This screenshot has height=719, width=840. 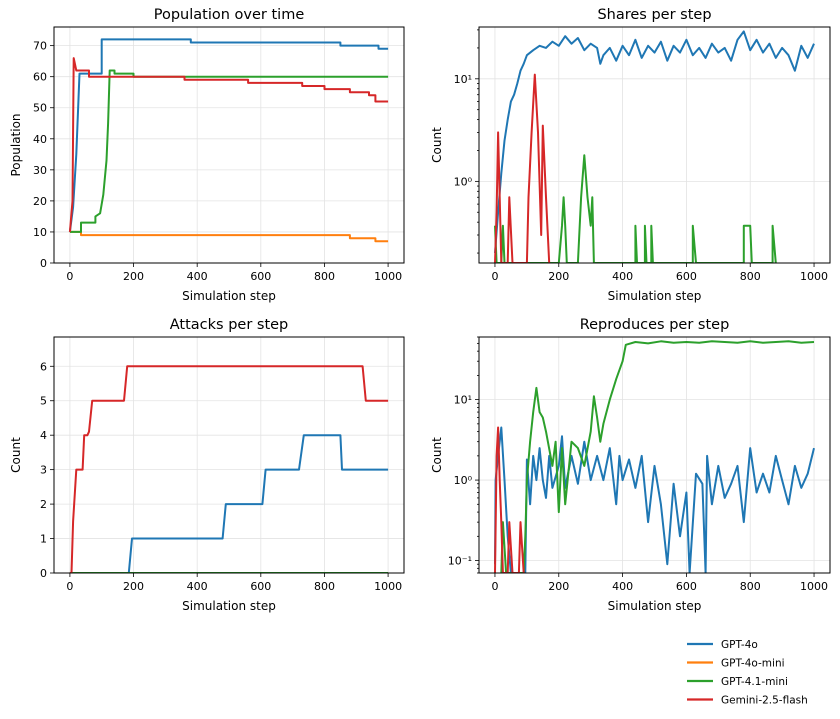 I want to click on y-tick-label: 3, so click(x=43, y=470).